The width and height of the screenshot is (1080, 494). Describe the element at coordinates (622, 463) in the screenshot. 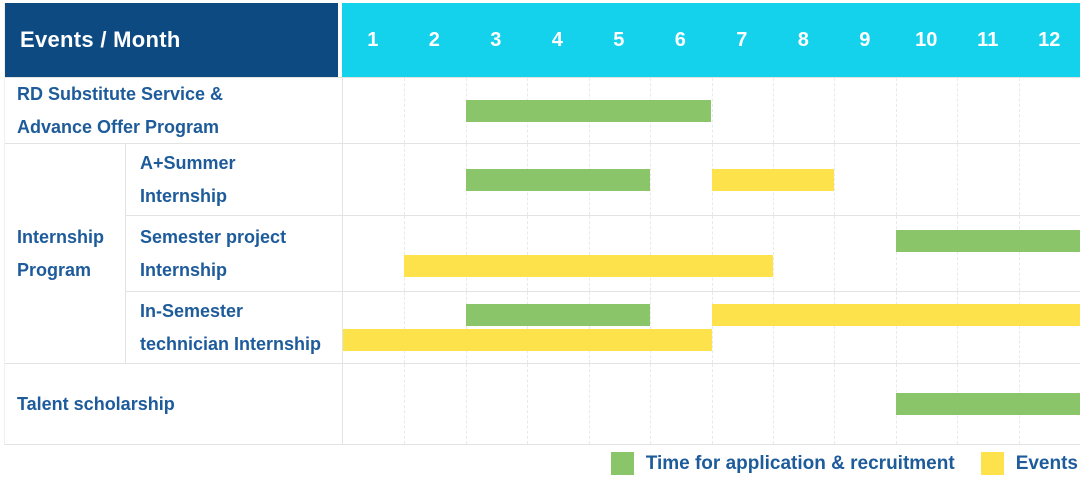

I see `application-recruitment-swatch` at that location.